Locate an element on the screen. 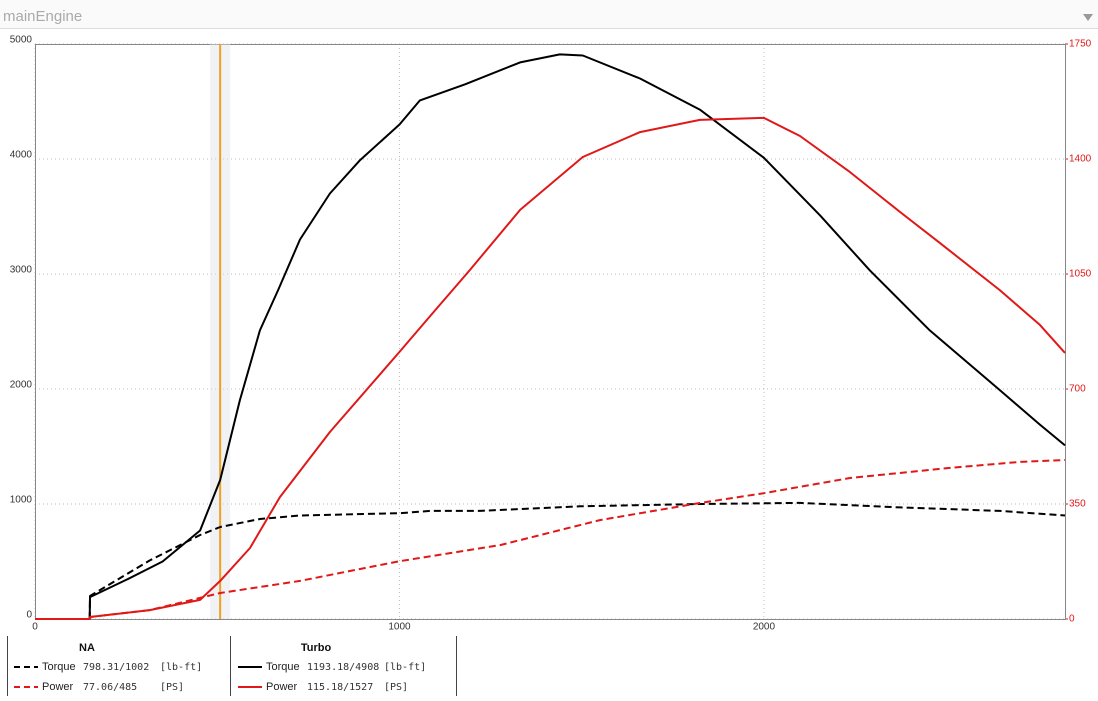 The height and width of the screenshot is (701, 1098). y-tick-label: 2000 is located at coordinates (21, 385).